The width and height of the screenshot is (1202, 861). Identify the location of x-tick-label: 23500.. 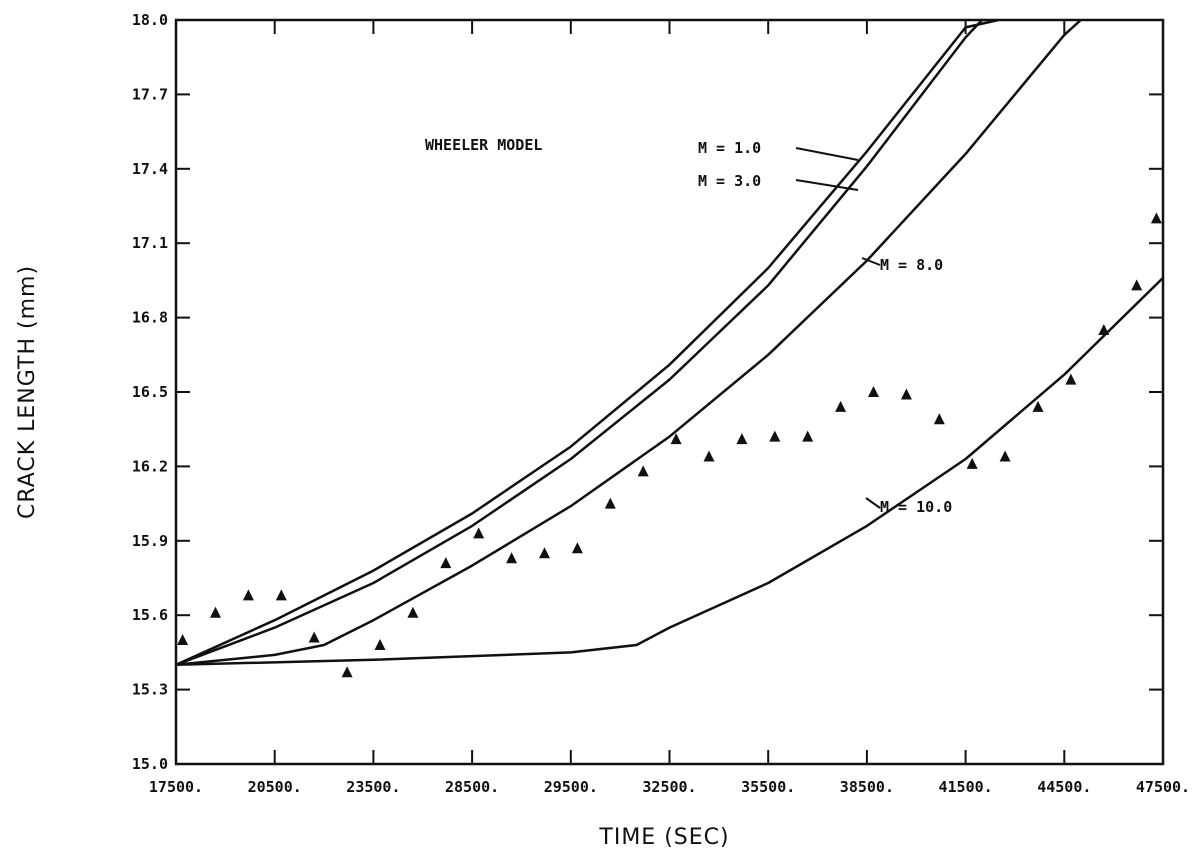
(373, 787).